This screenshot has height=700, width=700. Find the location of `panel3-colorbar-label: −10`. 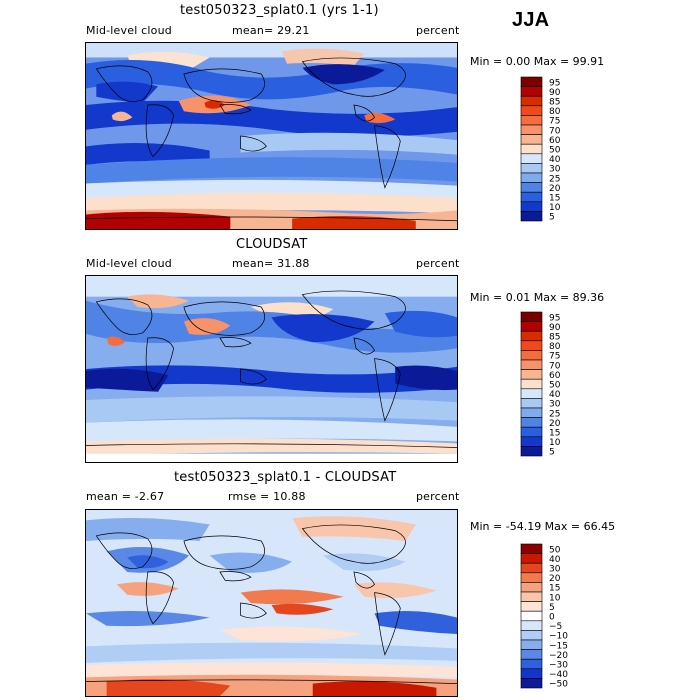

panel3-colorbar-label: −10 is located at coordinates (558, 637).